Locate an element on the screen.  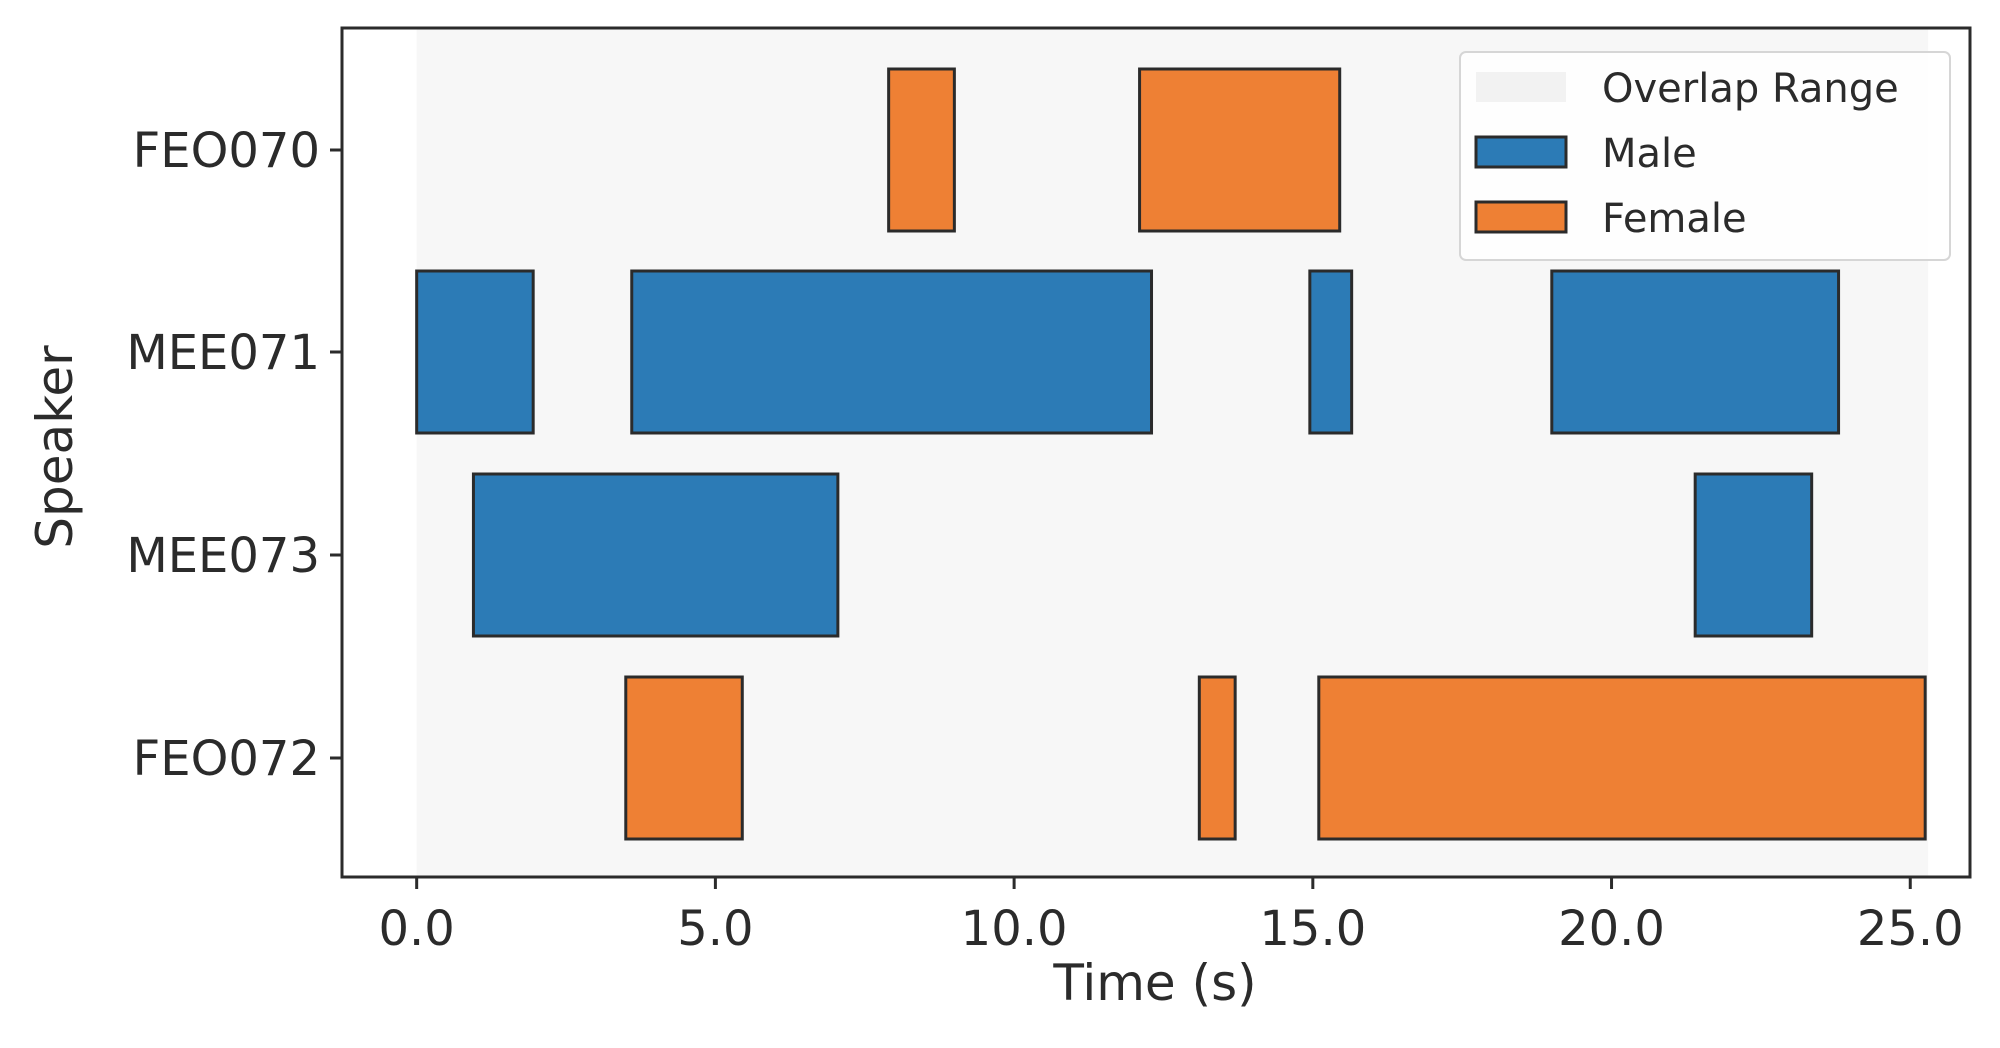
y-tick-label-feo070: FEO070 is located at coordinates (226, 151).